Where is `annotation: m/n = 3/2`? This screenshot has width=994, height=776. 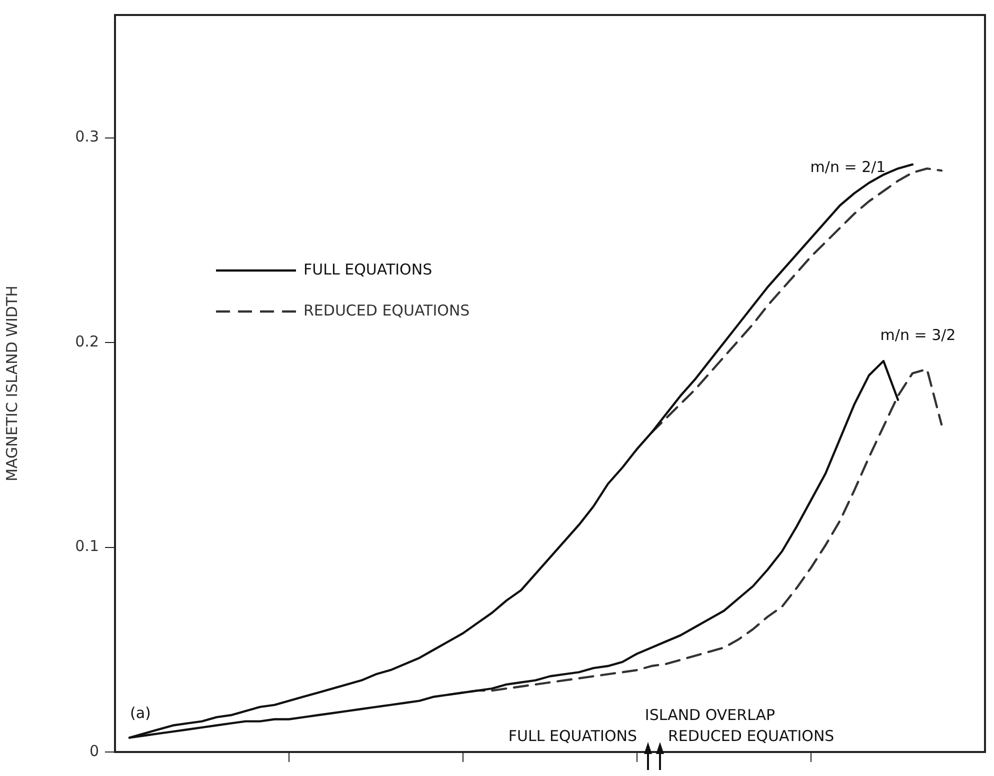 annotation: m/n = 3/2 is located at coordinates (918, 335).